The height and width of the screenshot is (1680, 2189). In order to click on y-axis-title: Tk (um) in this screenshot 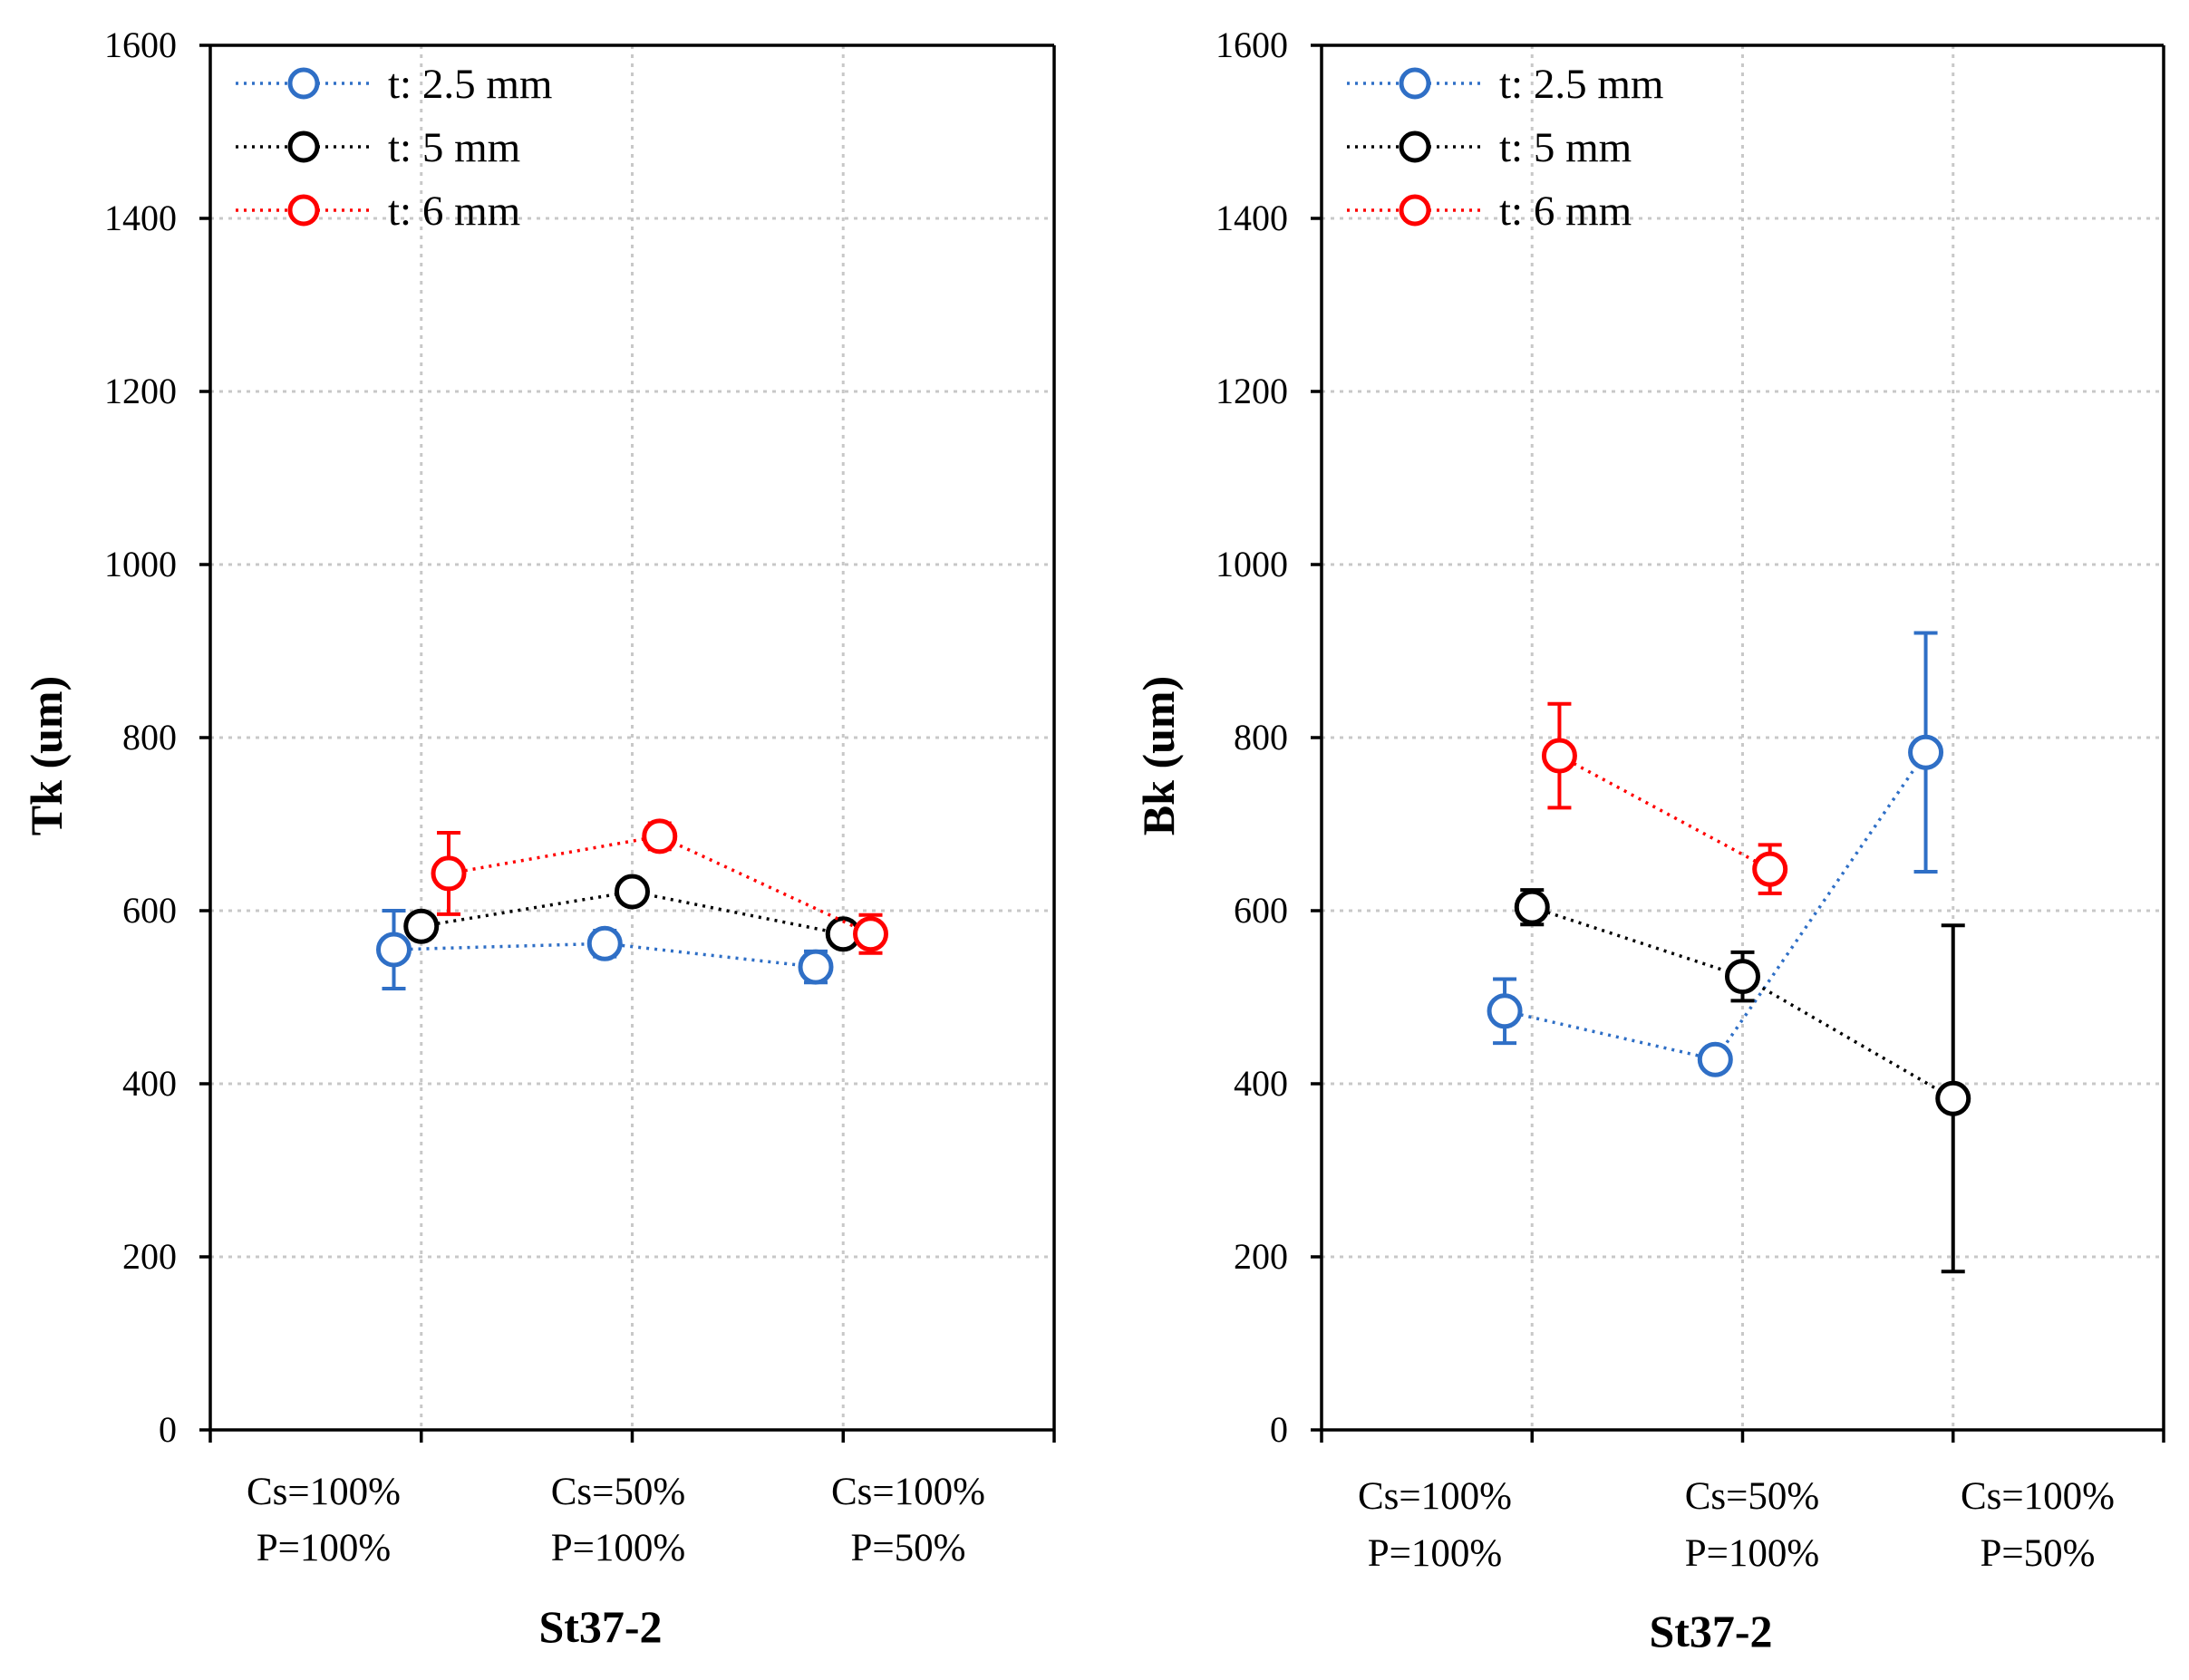, I will do `click(46, 755)`.